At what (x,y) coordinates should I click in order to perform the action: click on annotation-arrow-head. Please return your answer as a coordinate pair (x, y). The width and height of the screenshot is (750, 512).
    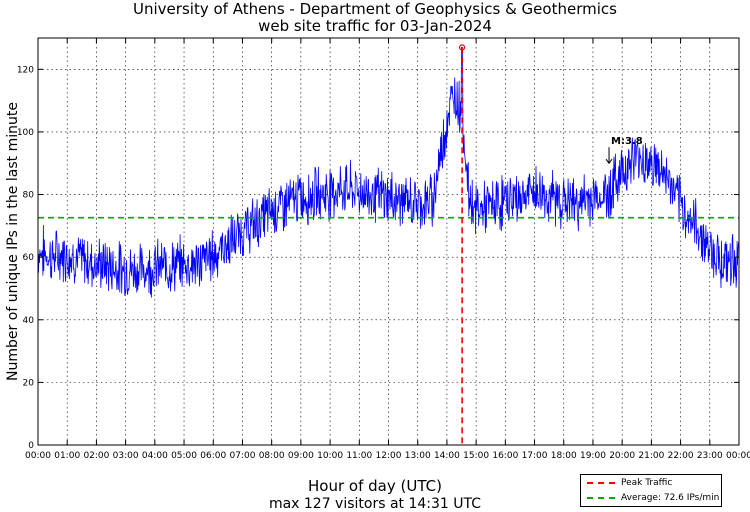
    Looking at the image, I should click on (609, 161).